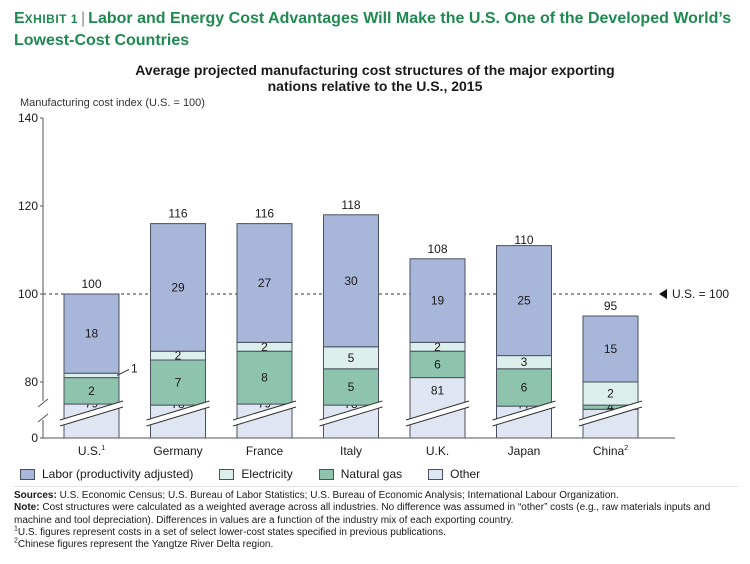 The height and width of the screenshot is (564, 750). Describe the element at coordinates (351, 358) in the screenshot. I see `data-label-electricity-italy: 5` at that location.